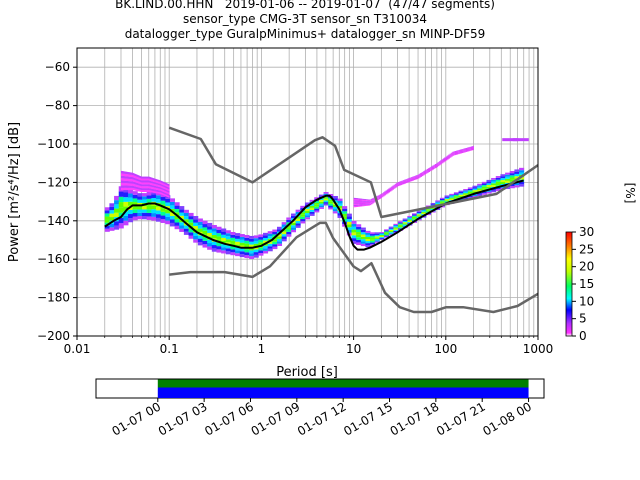 This screenshot has height=480, width=640. I want to click on timeline-tick-label: 01-08 00, so click(507, 418).